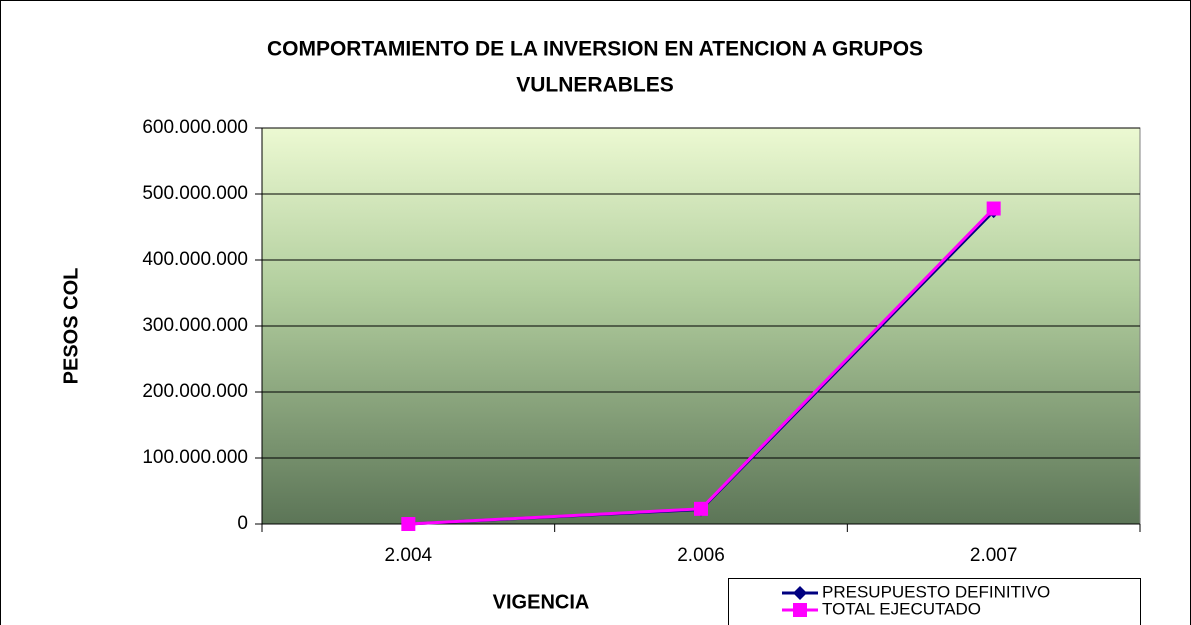 The width and height of the screenshot is (1191, 625). I want to click on legend-label: TOTAL EJECUTADO, so click(901, 608).